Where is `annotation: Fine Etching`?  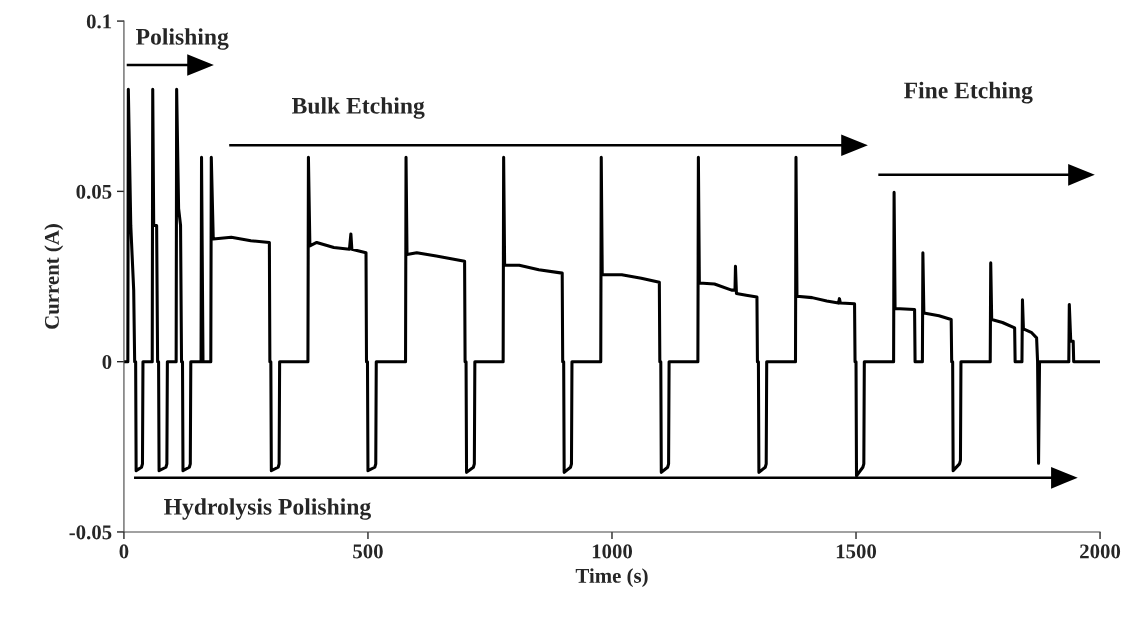 annotation: Fine Etching is located at coordinates (968, 92).